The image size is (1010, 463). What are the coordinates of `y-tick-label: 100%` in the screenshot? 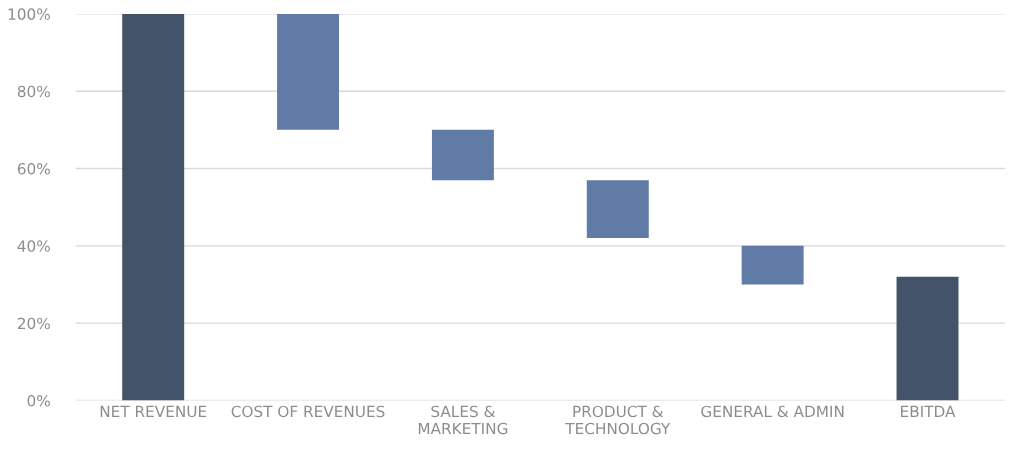 It's located at (29, 14).